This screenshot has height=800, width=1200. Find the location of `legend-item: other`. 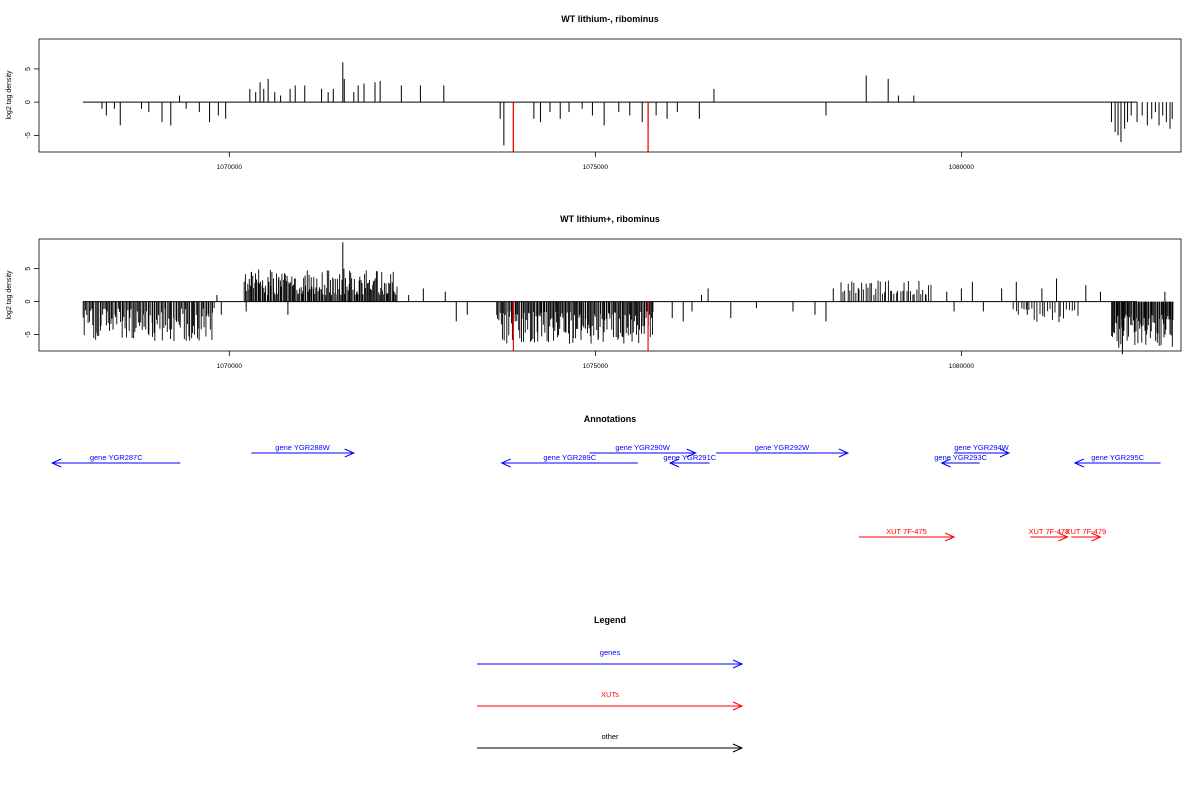

legend-item: other is located at coordinates (610, 742).